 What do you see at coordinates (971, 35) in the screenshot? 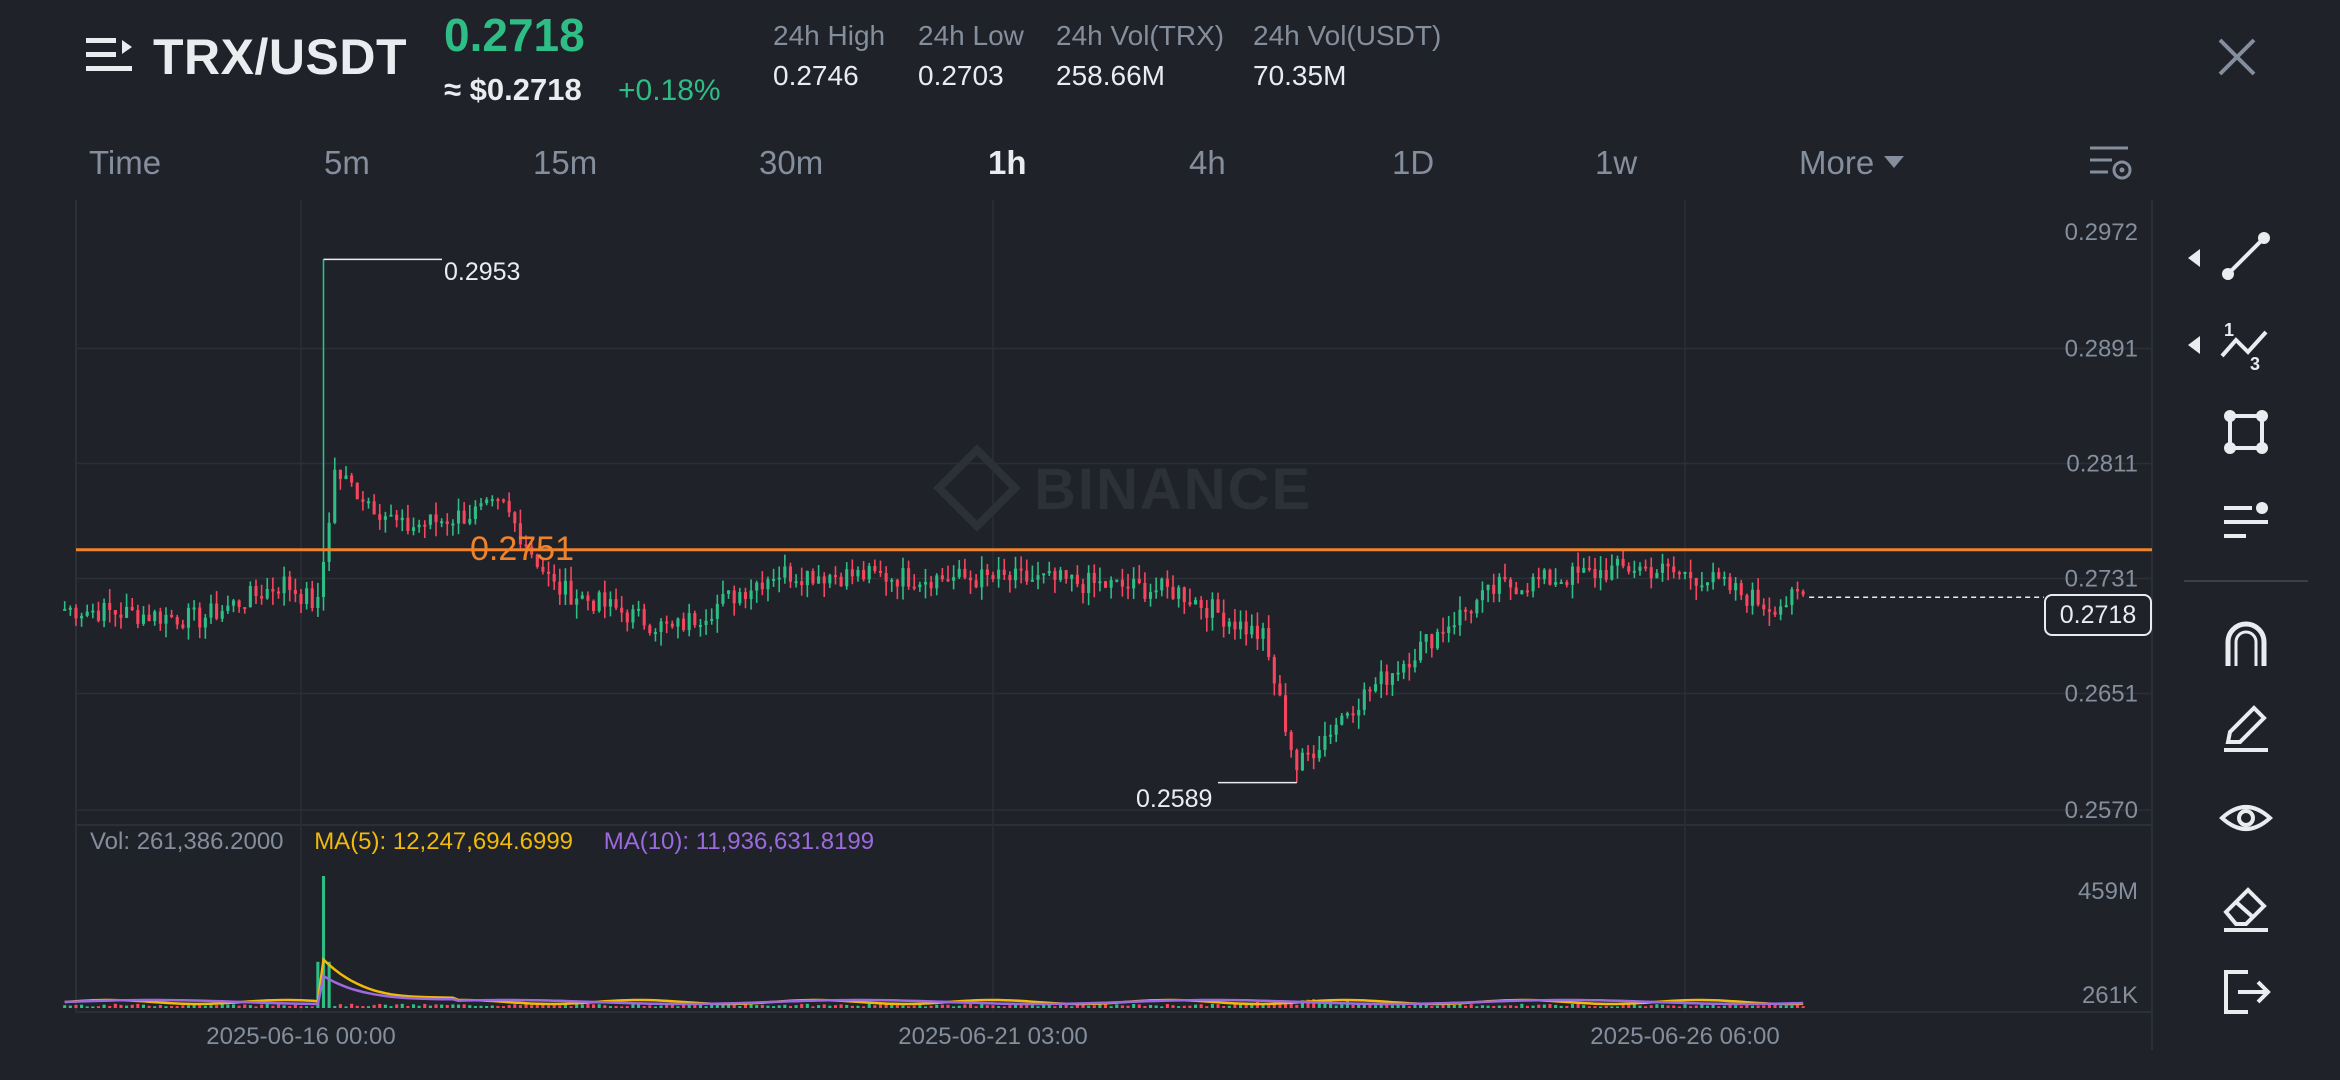
I see `stat-low-label: 24h Low` at bounding box center [971, 35].